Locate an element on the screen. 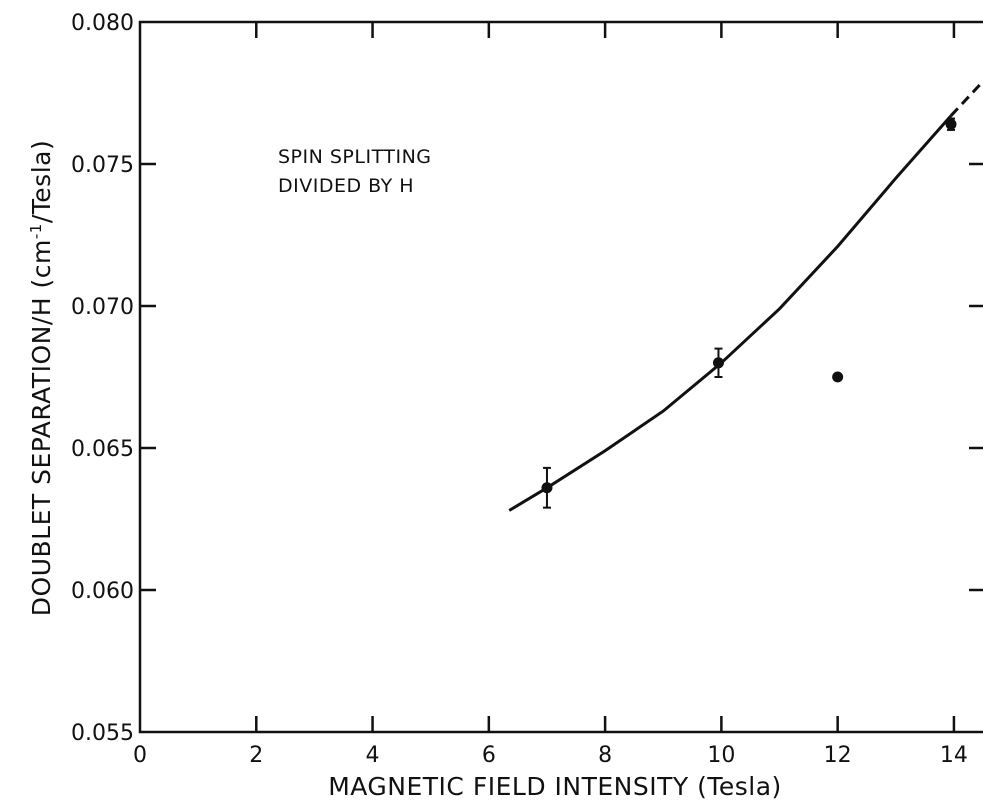 This screenshot has height=802, width=983. y-axis-title-main: DOUBLET SEPARATION/H (cm is located at coordinates (41, 427).